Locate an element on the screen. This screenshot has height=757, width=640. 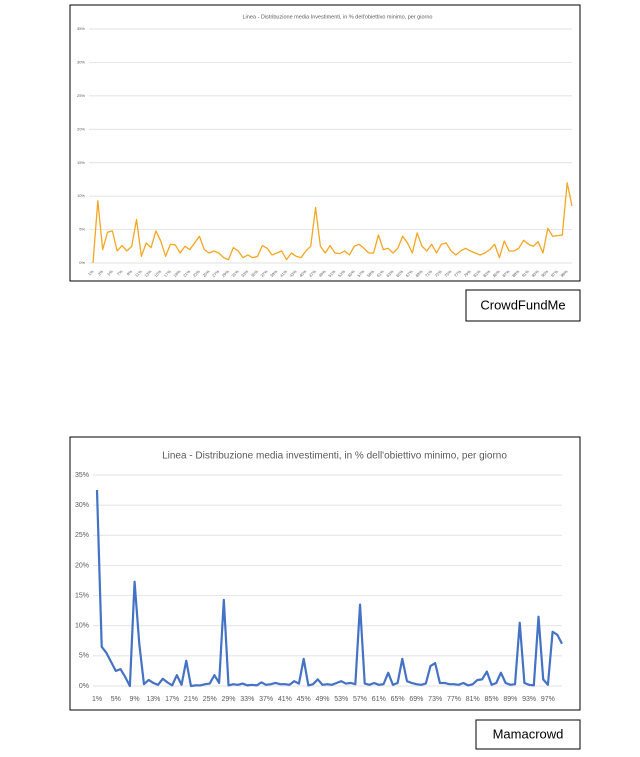
x-tick-label: 75% is located at coordinates (448, 274).